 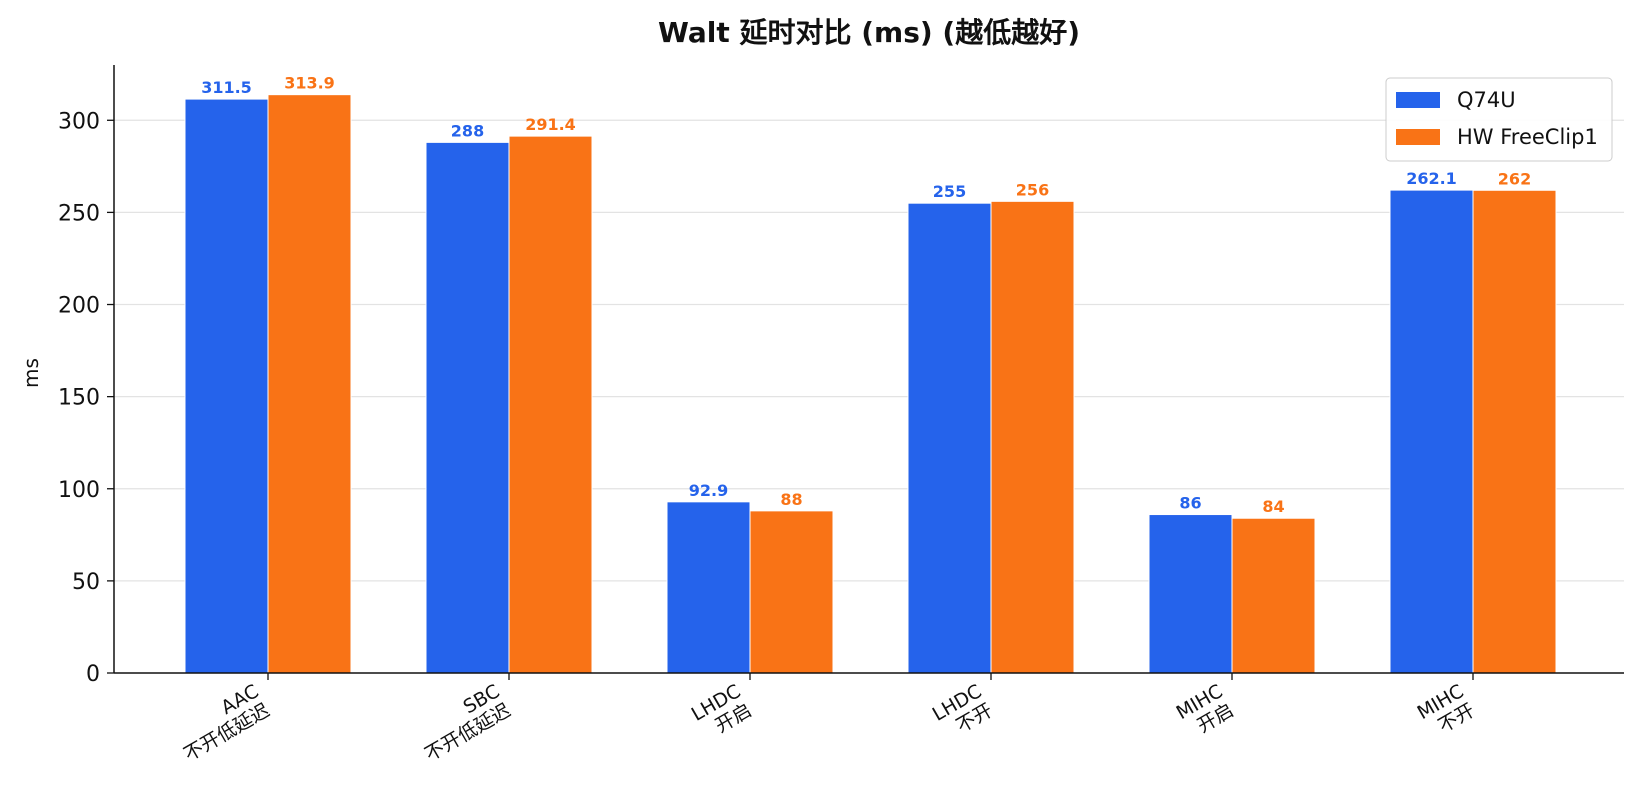 I want to click on value-label: 288, so click(x=467, y=130).